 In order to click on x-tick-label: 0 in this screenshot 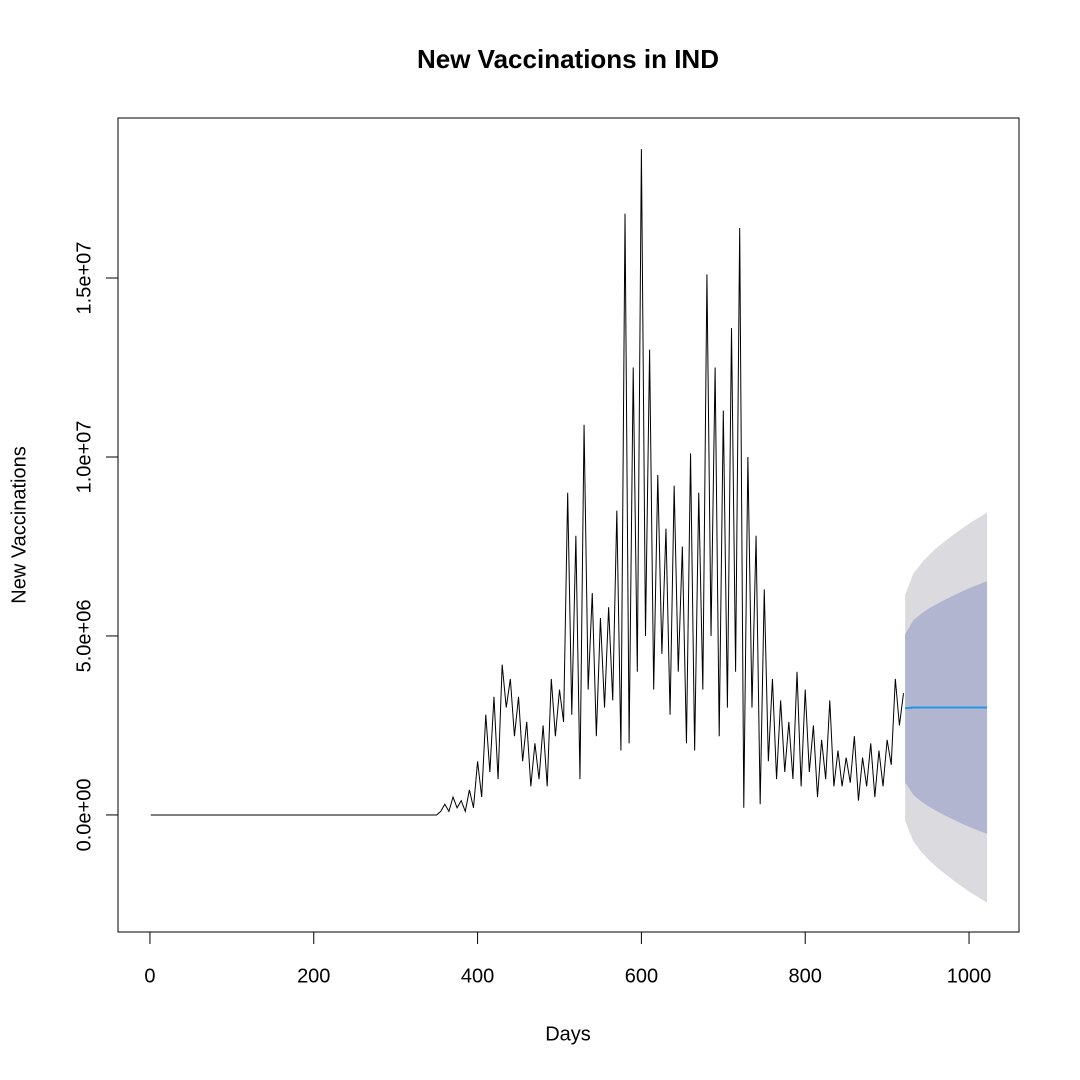, I will do `click(149, 976)`.